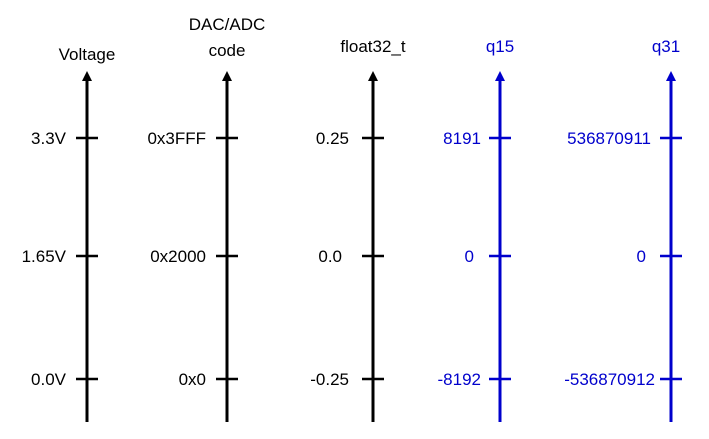 The width and height of the screenshot is (709, 439). I want to click on tick-label: 1.65V, so click(44, 256).